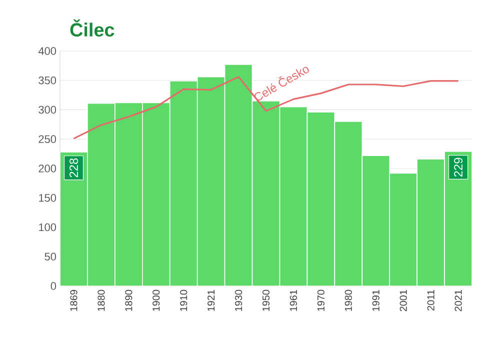  I want to click on x-tick-label: 2021, so click(458, 301).